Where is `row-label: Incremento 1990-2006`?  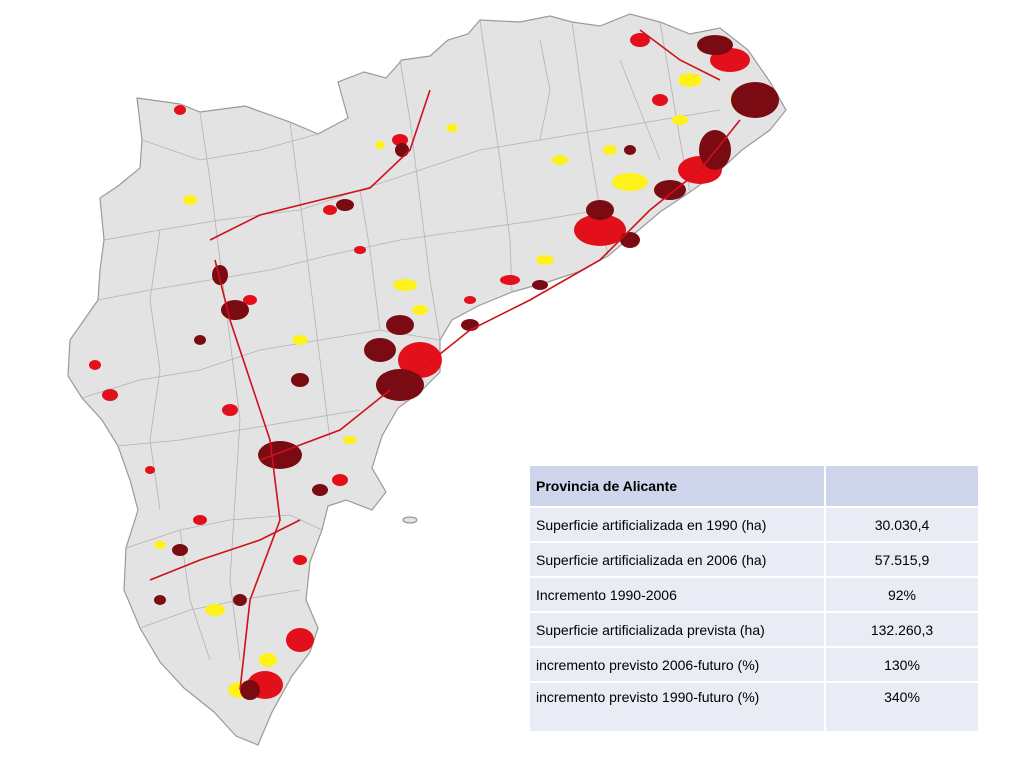
row-label: Incremento 1990-2006 is located at coordinates (677, 594).